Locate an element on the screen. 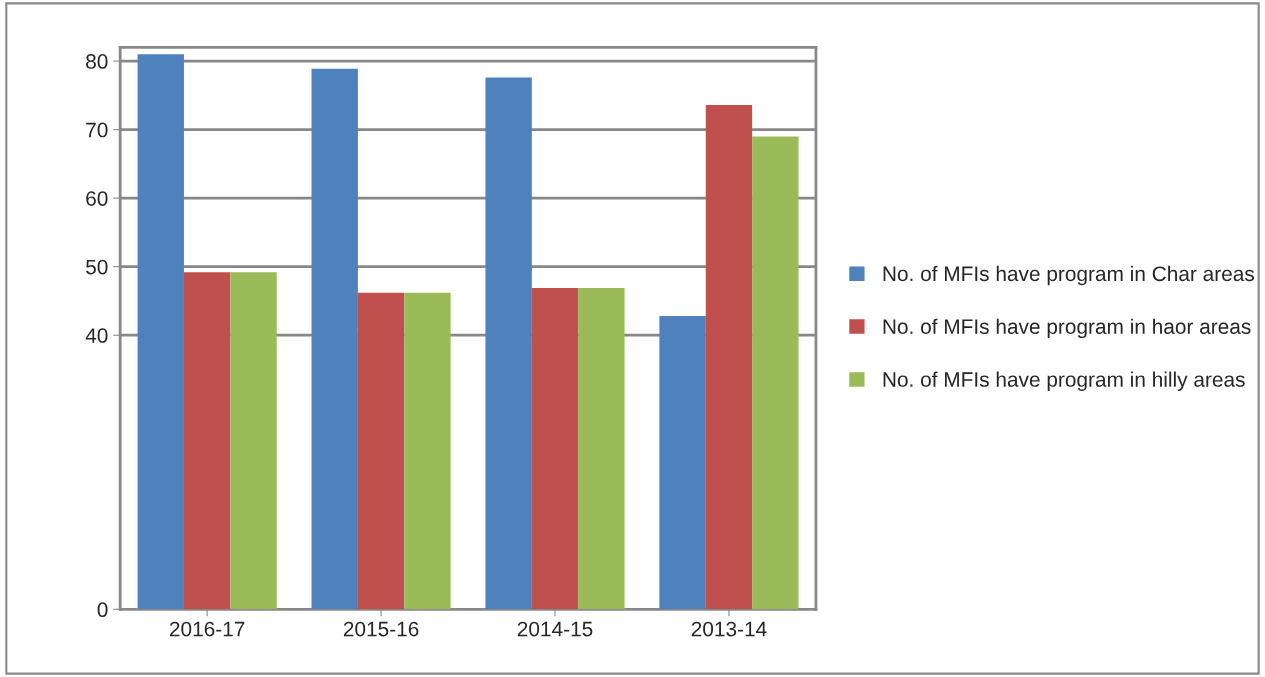 This screenshot has width=1265, height=677. y-tick-label: 40 is located at coordinates (96, 335).